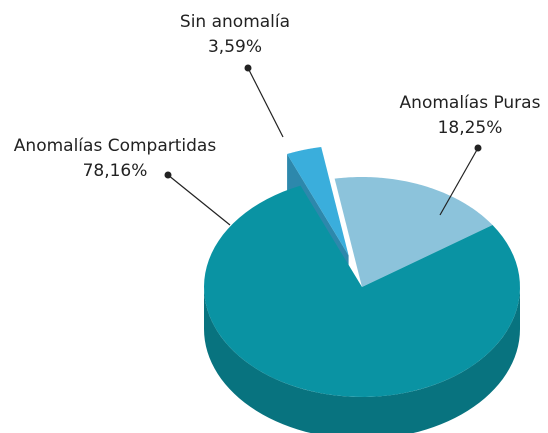  What do you see at coordinates (470, 128) in the screenshot?
I see `value-label: 18,25%` at bounding box center [470, 128].